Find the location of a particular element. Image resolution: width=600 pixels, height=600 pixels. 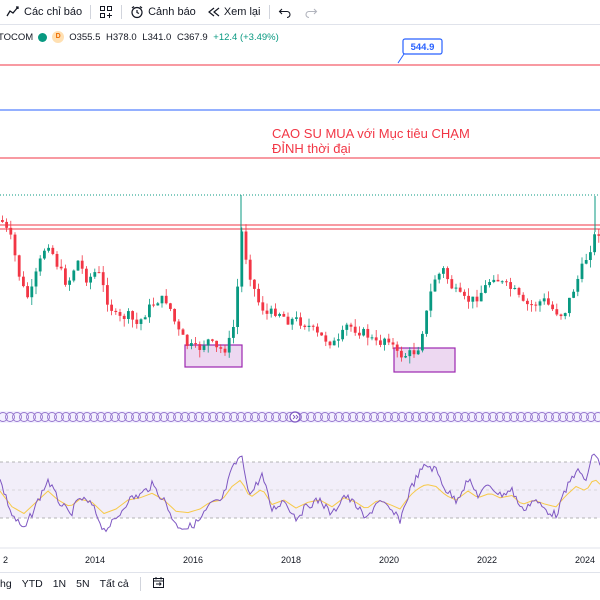

layout-grid-button is located at coordinates (106, 12).